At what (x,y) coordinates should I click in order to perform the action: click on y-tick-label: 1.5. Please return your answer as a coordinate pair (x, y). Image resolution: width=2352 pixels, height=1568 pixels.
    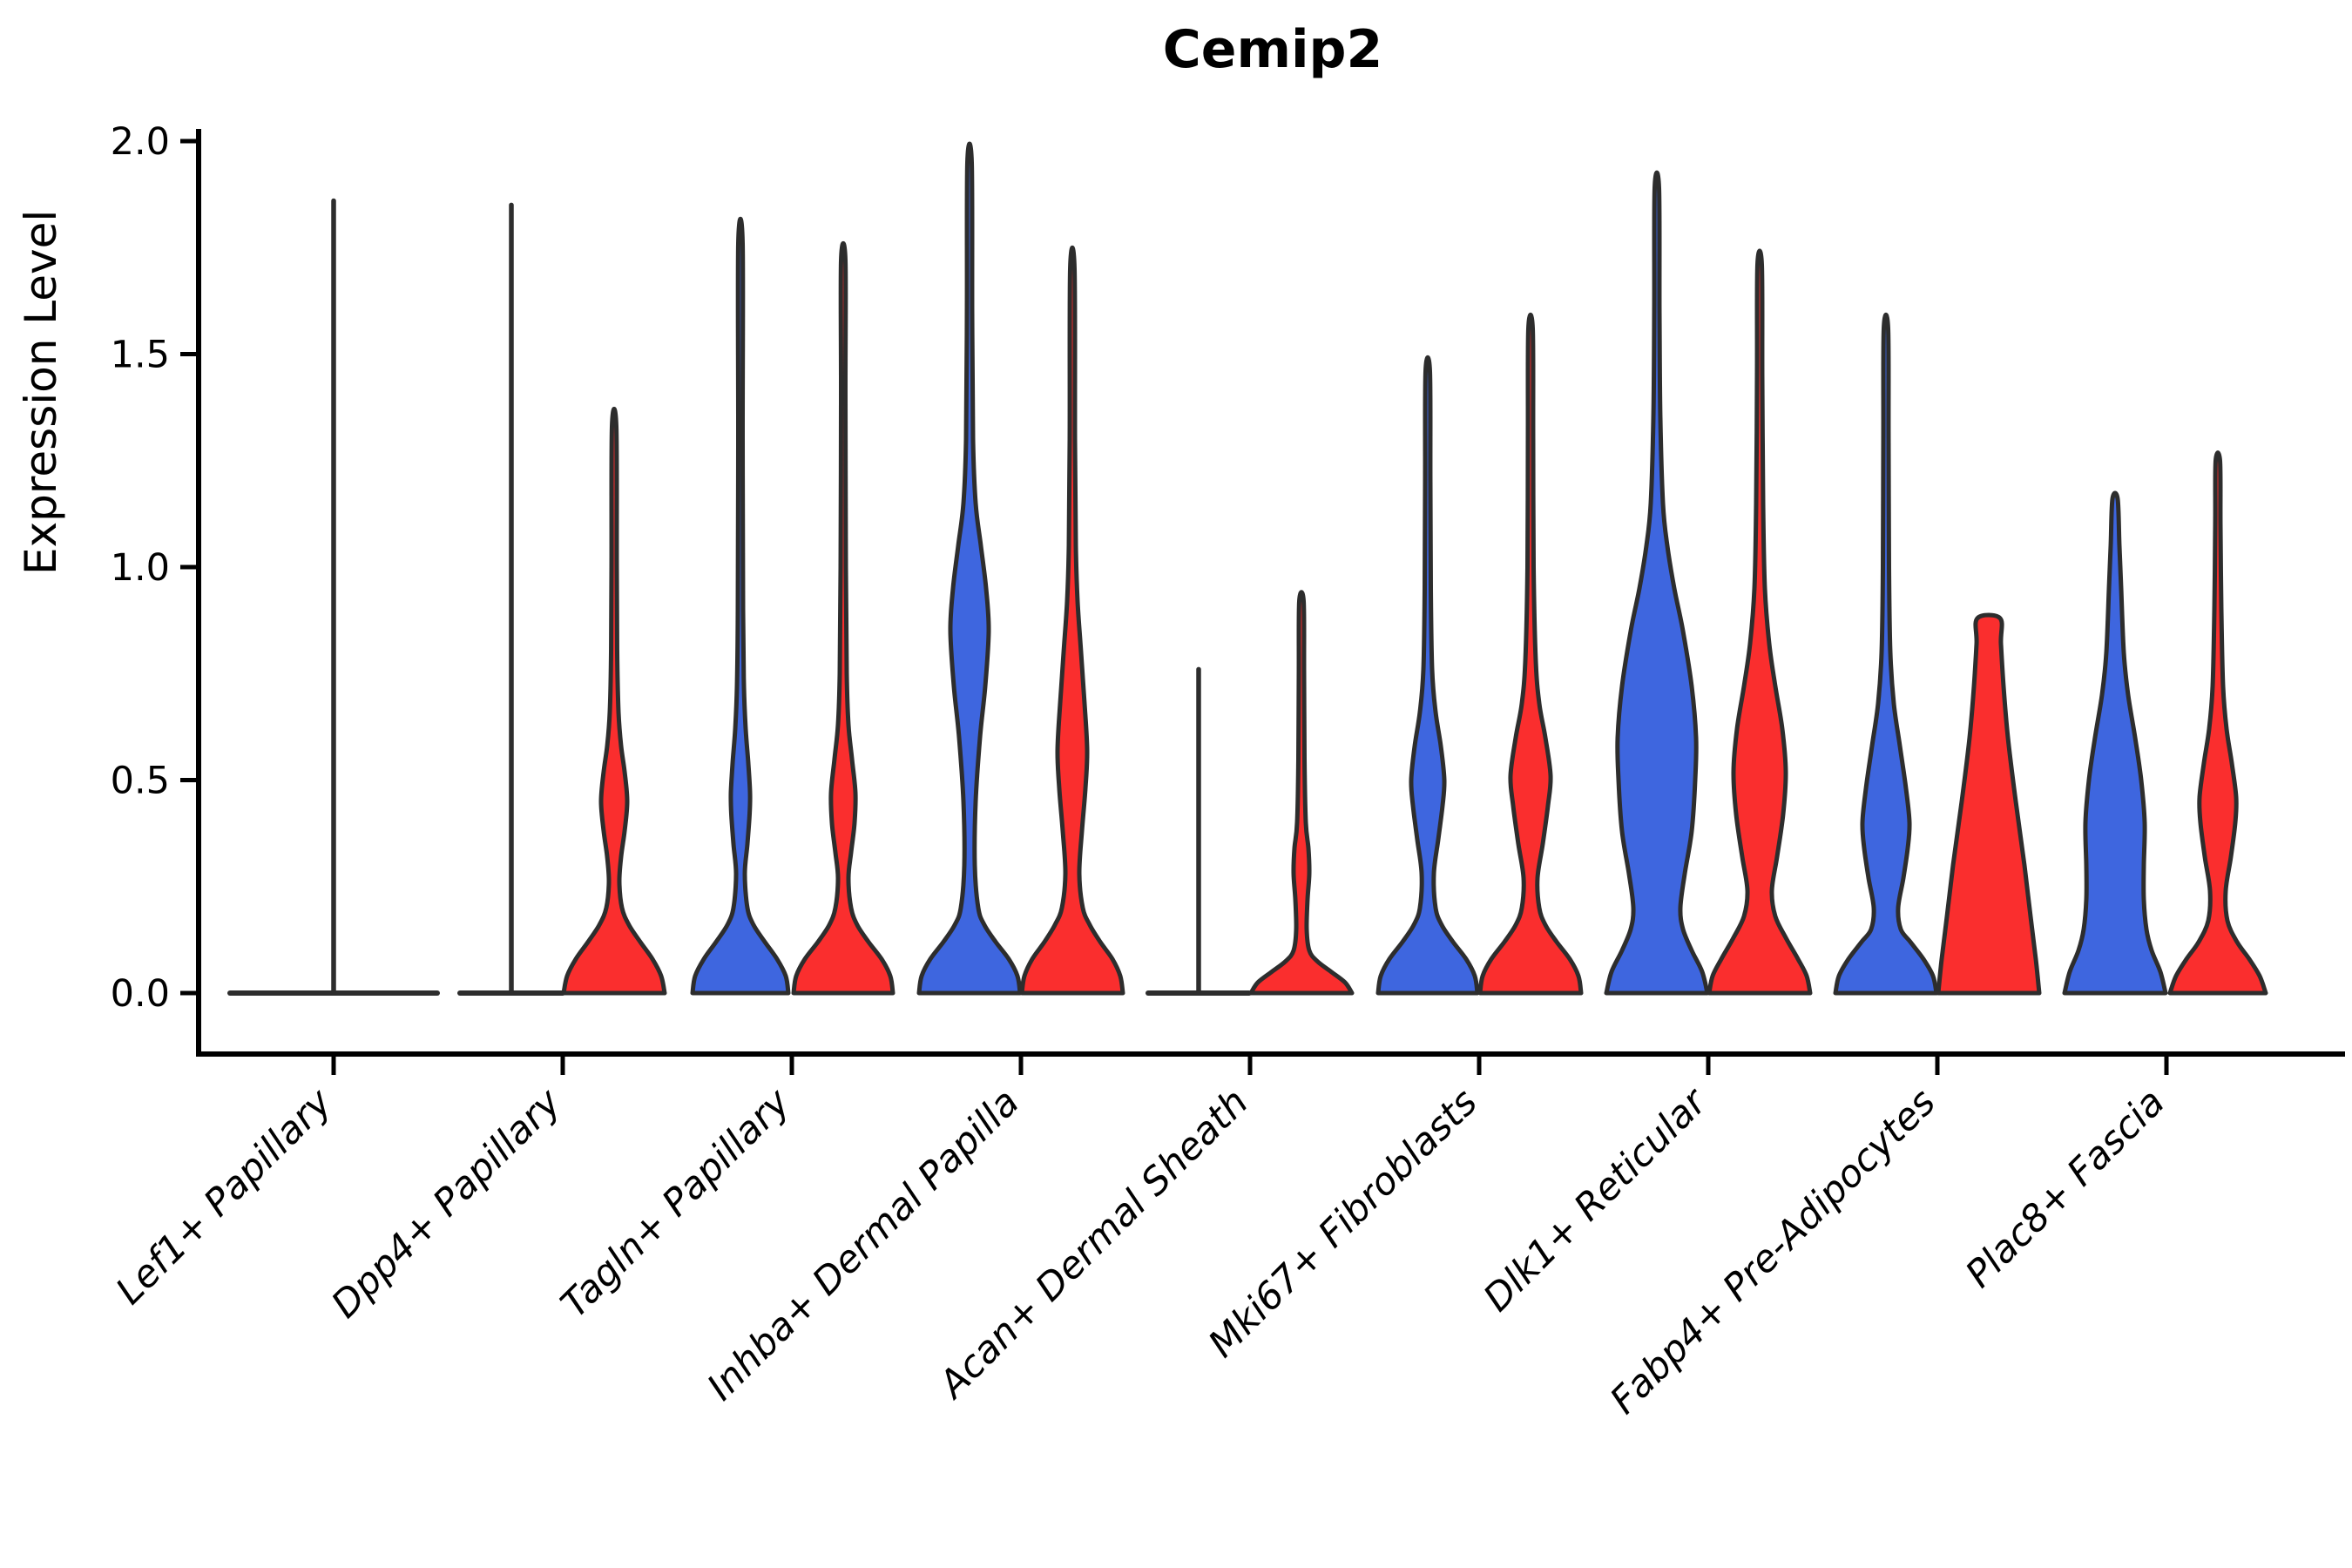
    Looking at the image, I should click on (140, 356).